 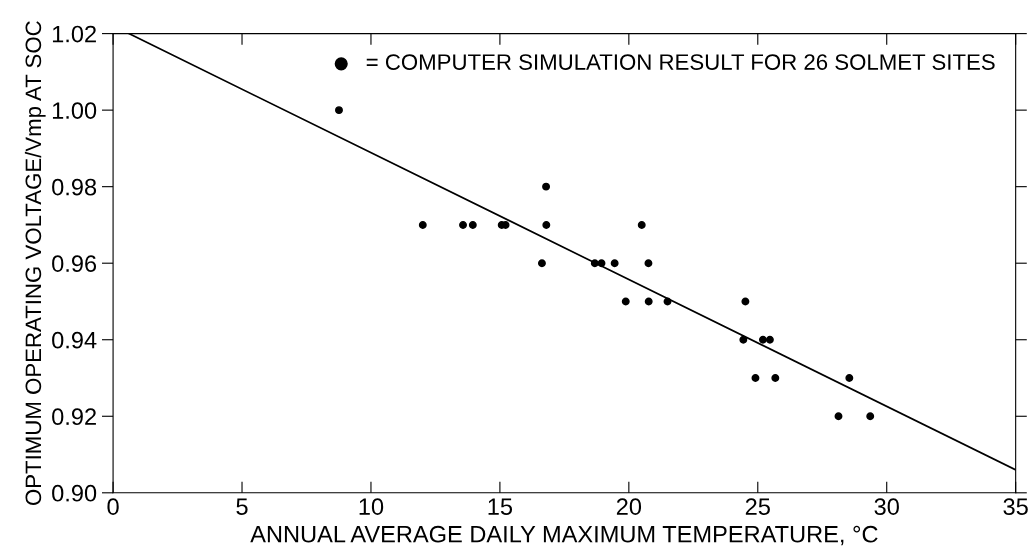 I want to click on x-tick-label: 30, so click(x=886, y=506).